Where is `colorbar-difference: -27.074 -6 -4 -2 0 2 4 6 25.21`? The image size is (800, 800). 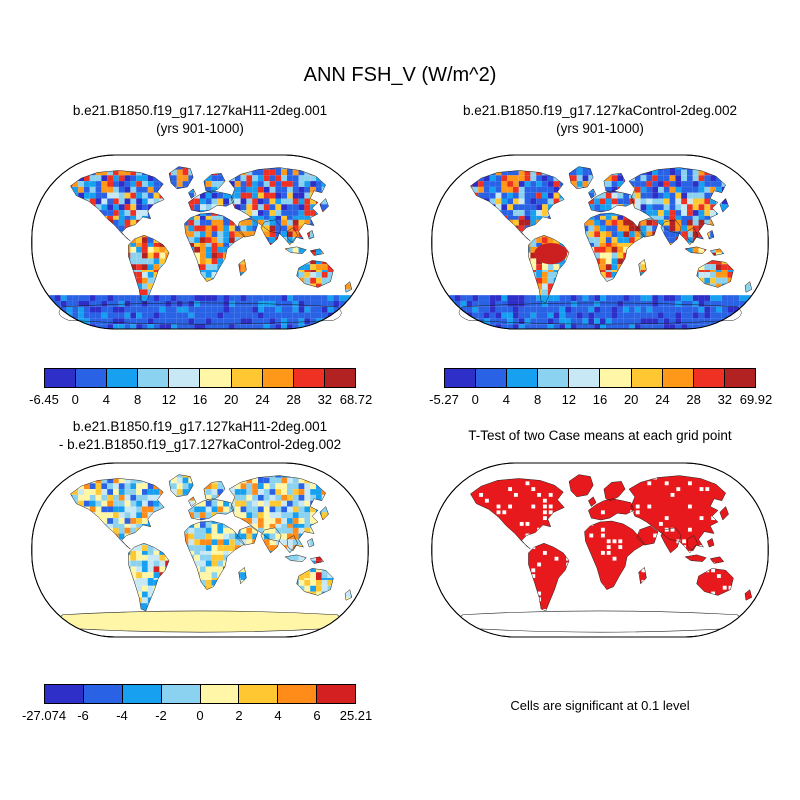
colorbar-difference: -27.074 -6 -4 -2 0 2 4 6 25.21 is located at coordinates (197, 704).